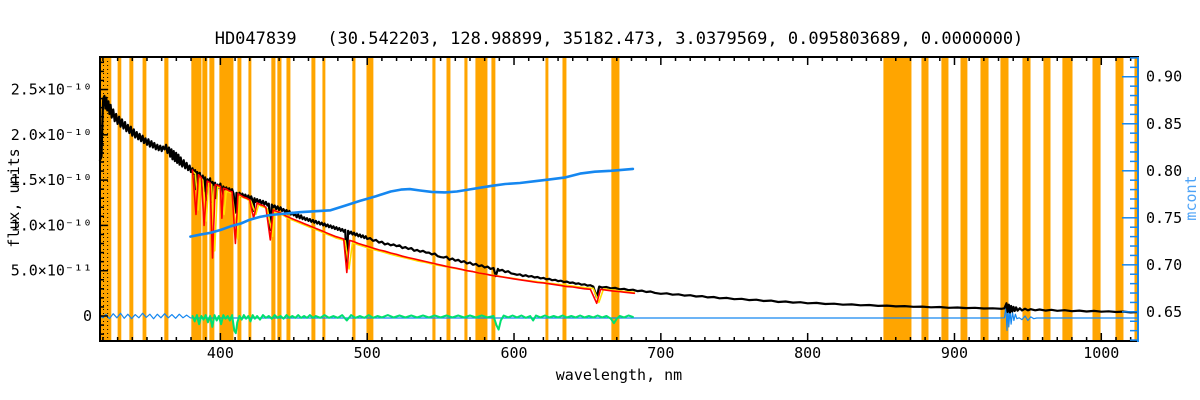 This screenshot has height=400, width=1200. I want to click on x-tick-label: 400, so click(220, 353).